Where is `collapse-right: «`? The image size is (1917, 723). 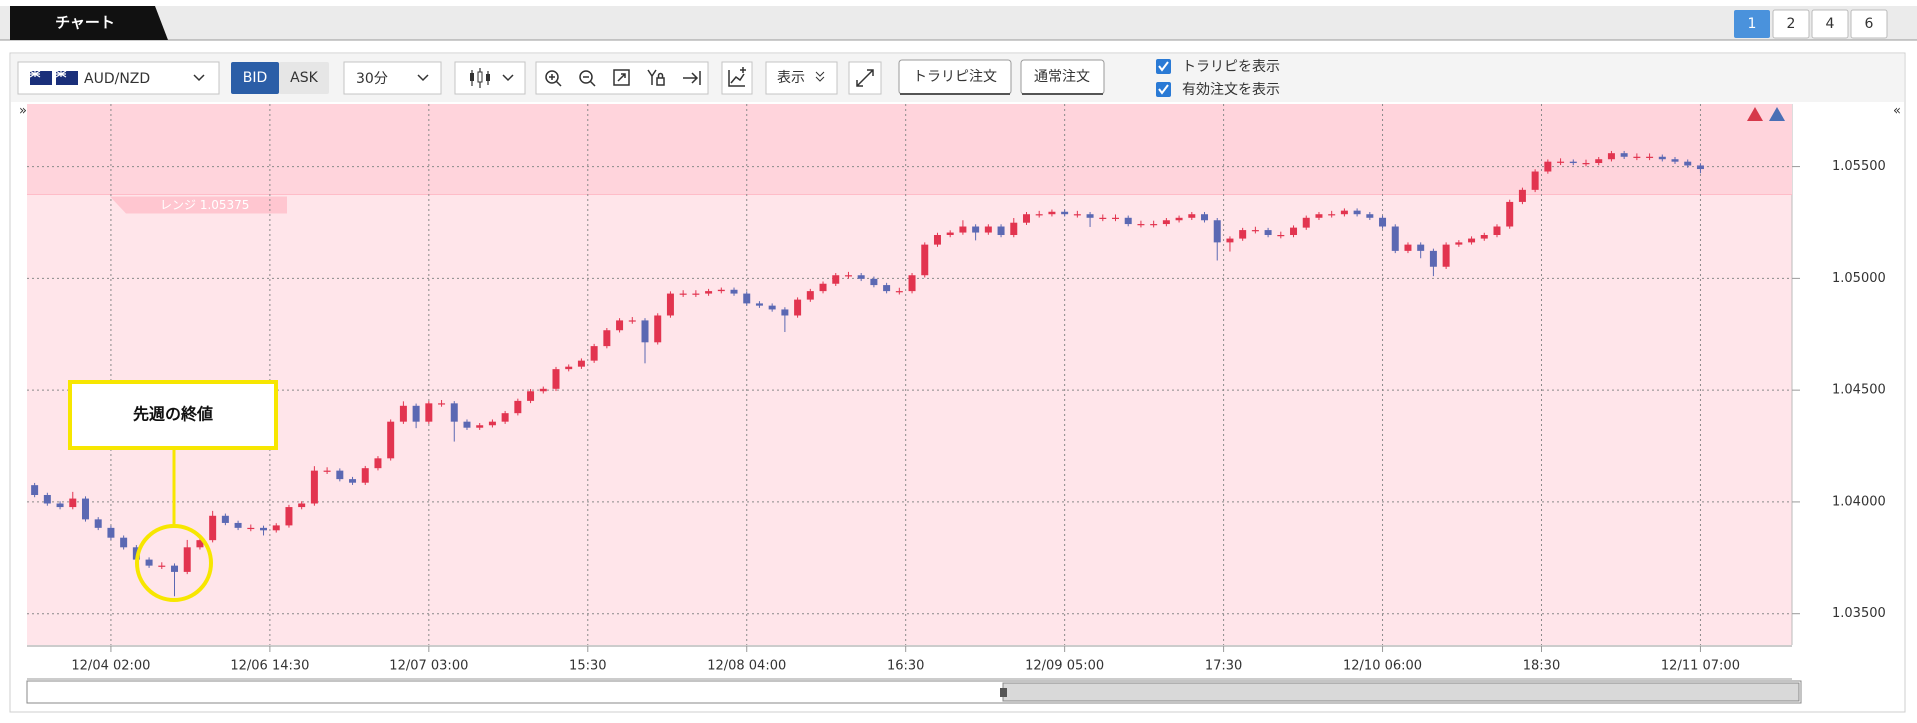
collapse-right: « is located at coordinates (1897, 111).